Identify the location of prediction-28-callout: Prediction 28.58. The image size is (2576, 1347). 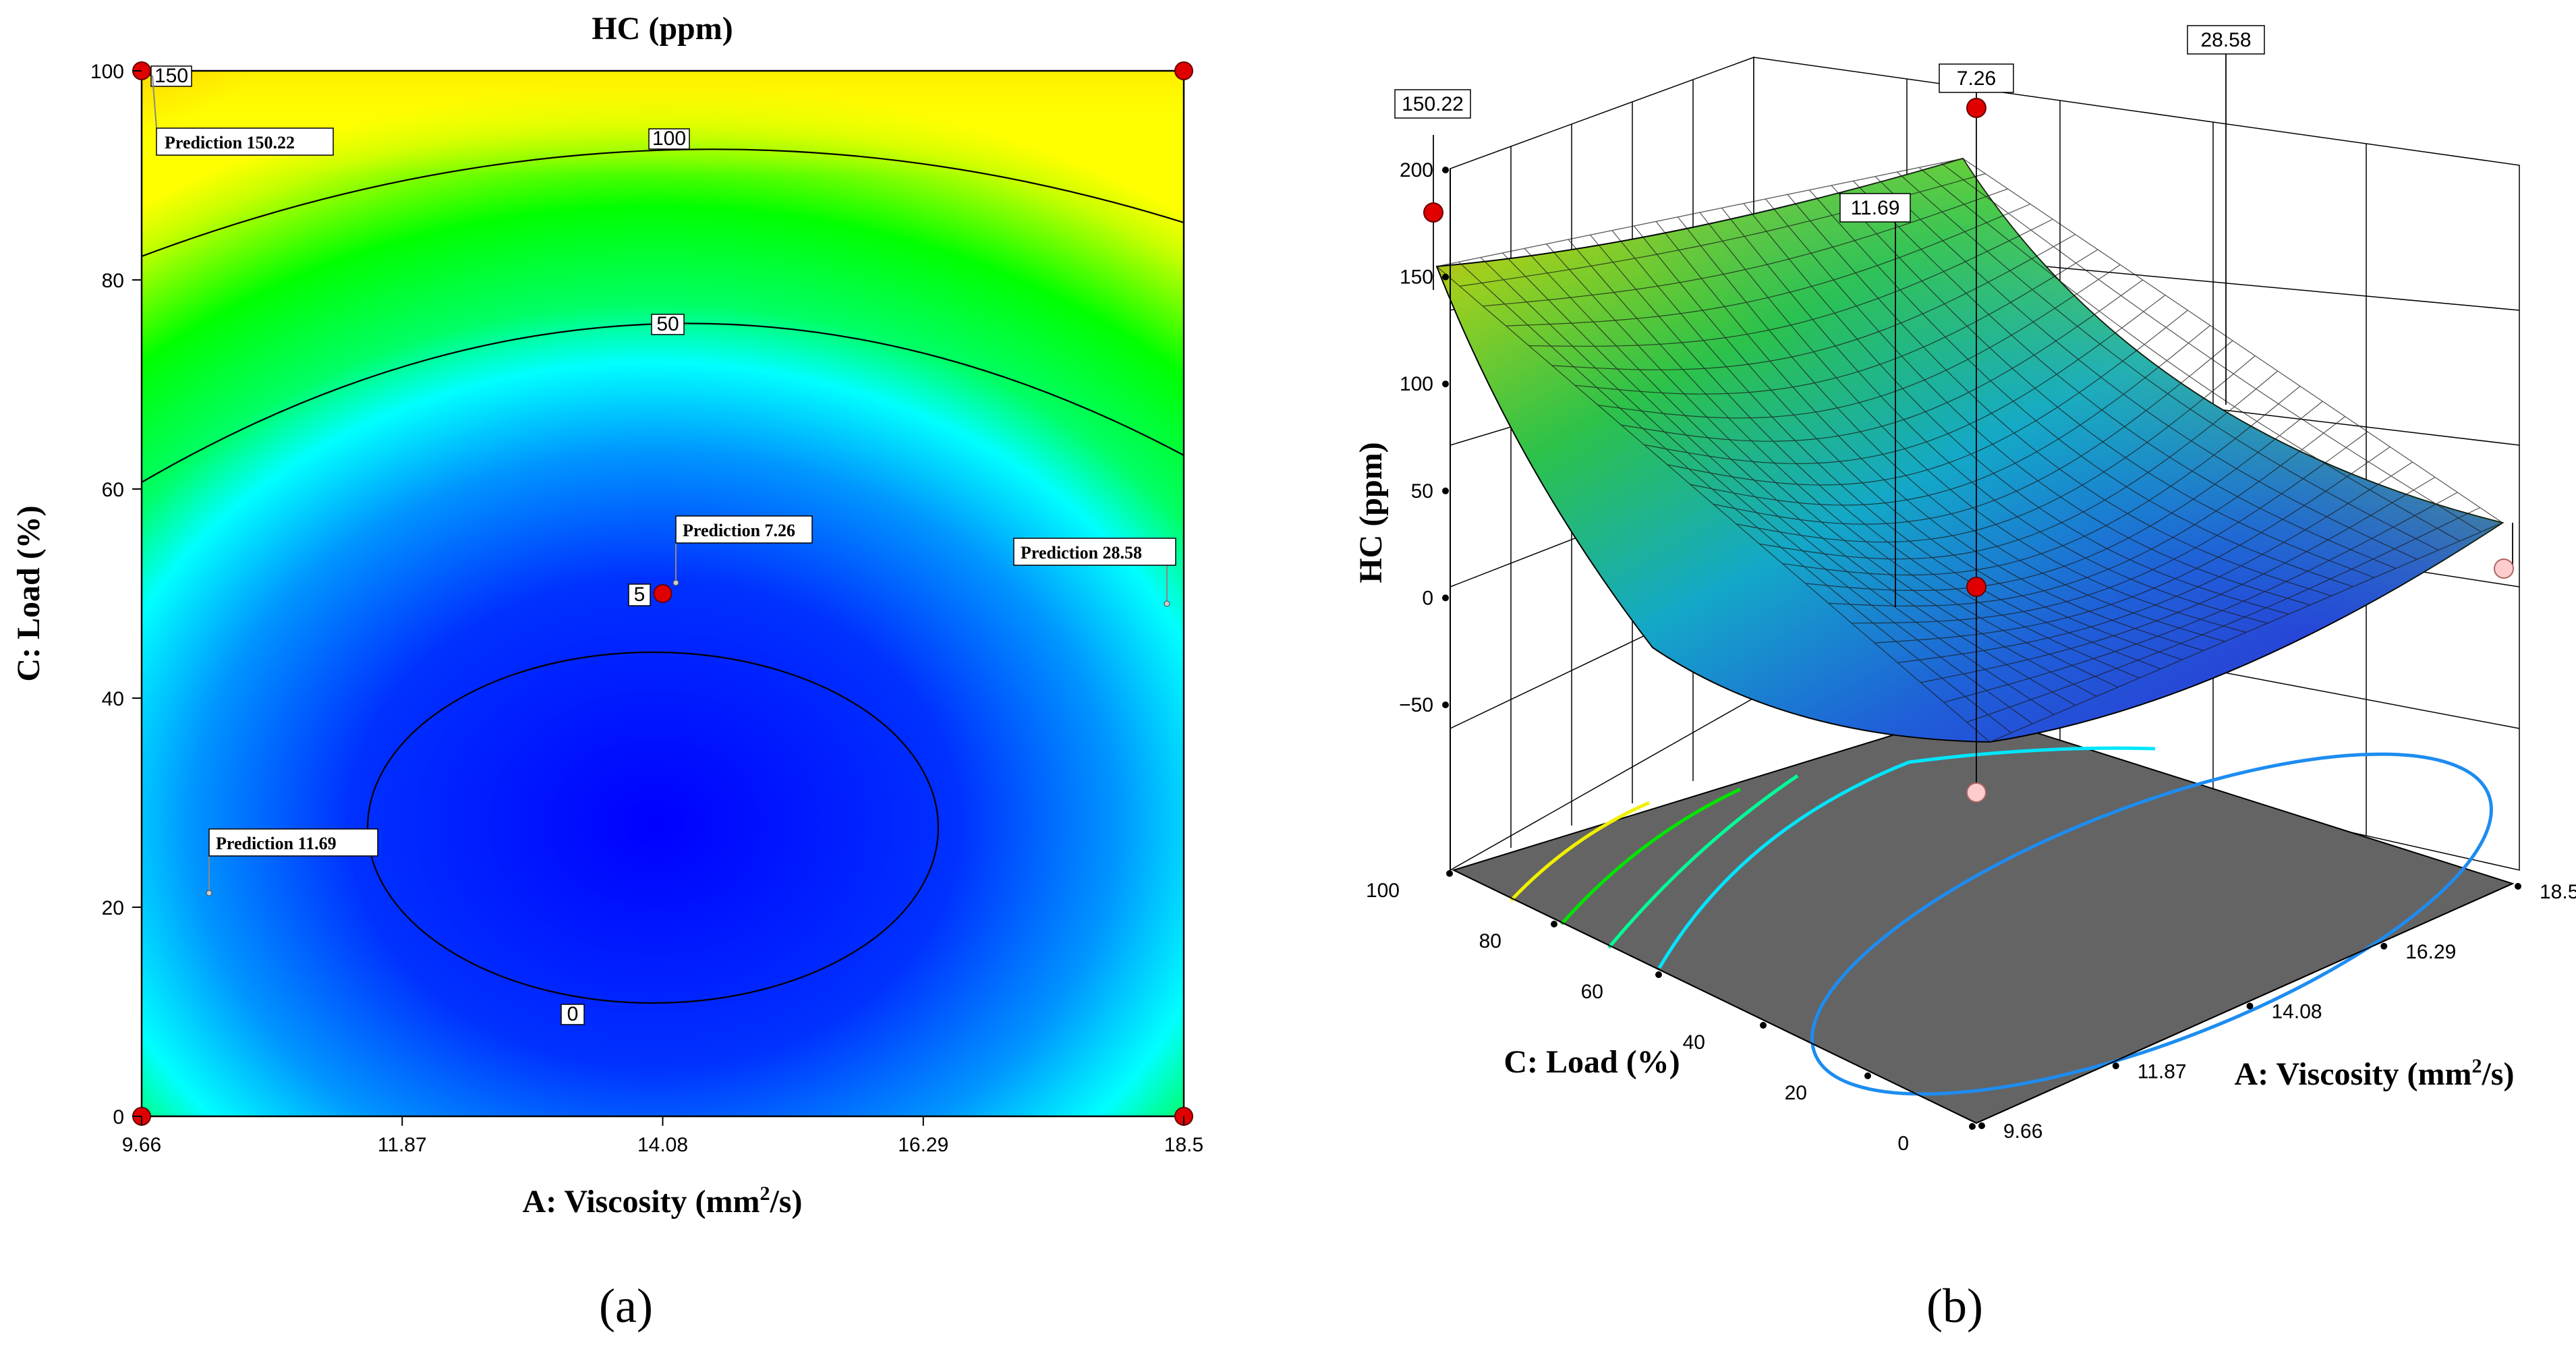
(1094, 572).